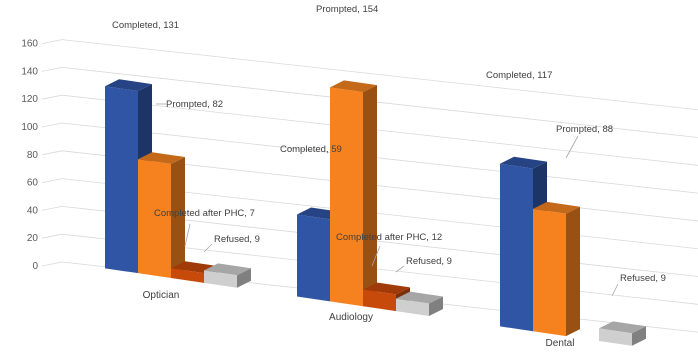  I want to click on data-label: Prompted, 88, so click(584, 129).